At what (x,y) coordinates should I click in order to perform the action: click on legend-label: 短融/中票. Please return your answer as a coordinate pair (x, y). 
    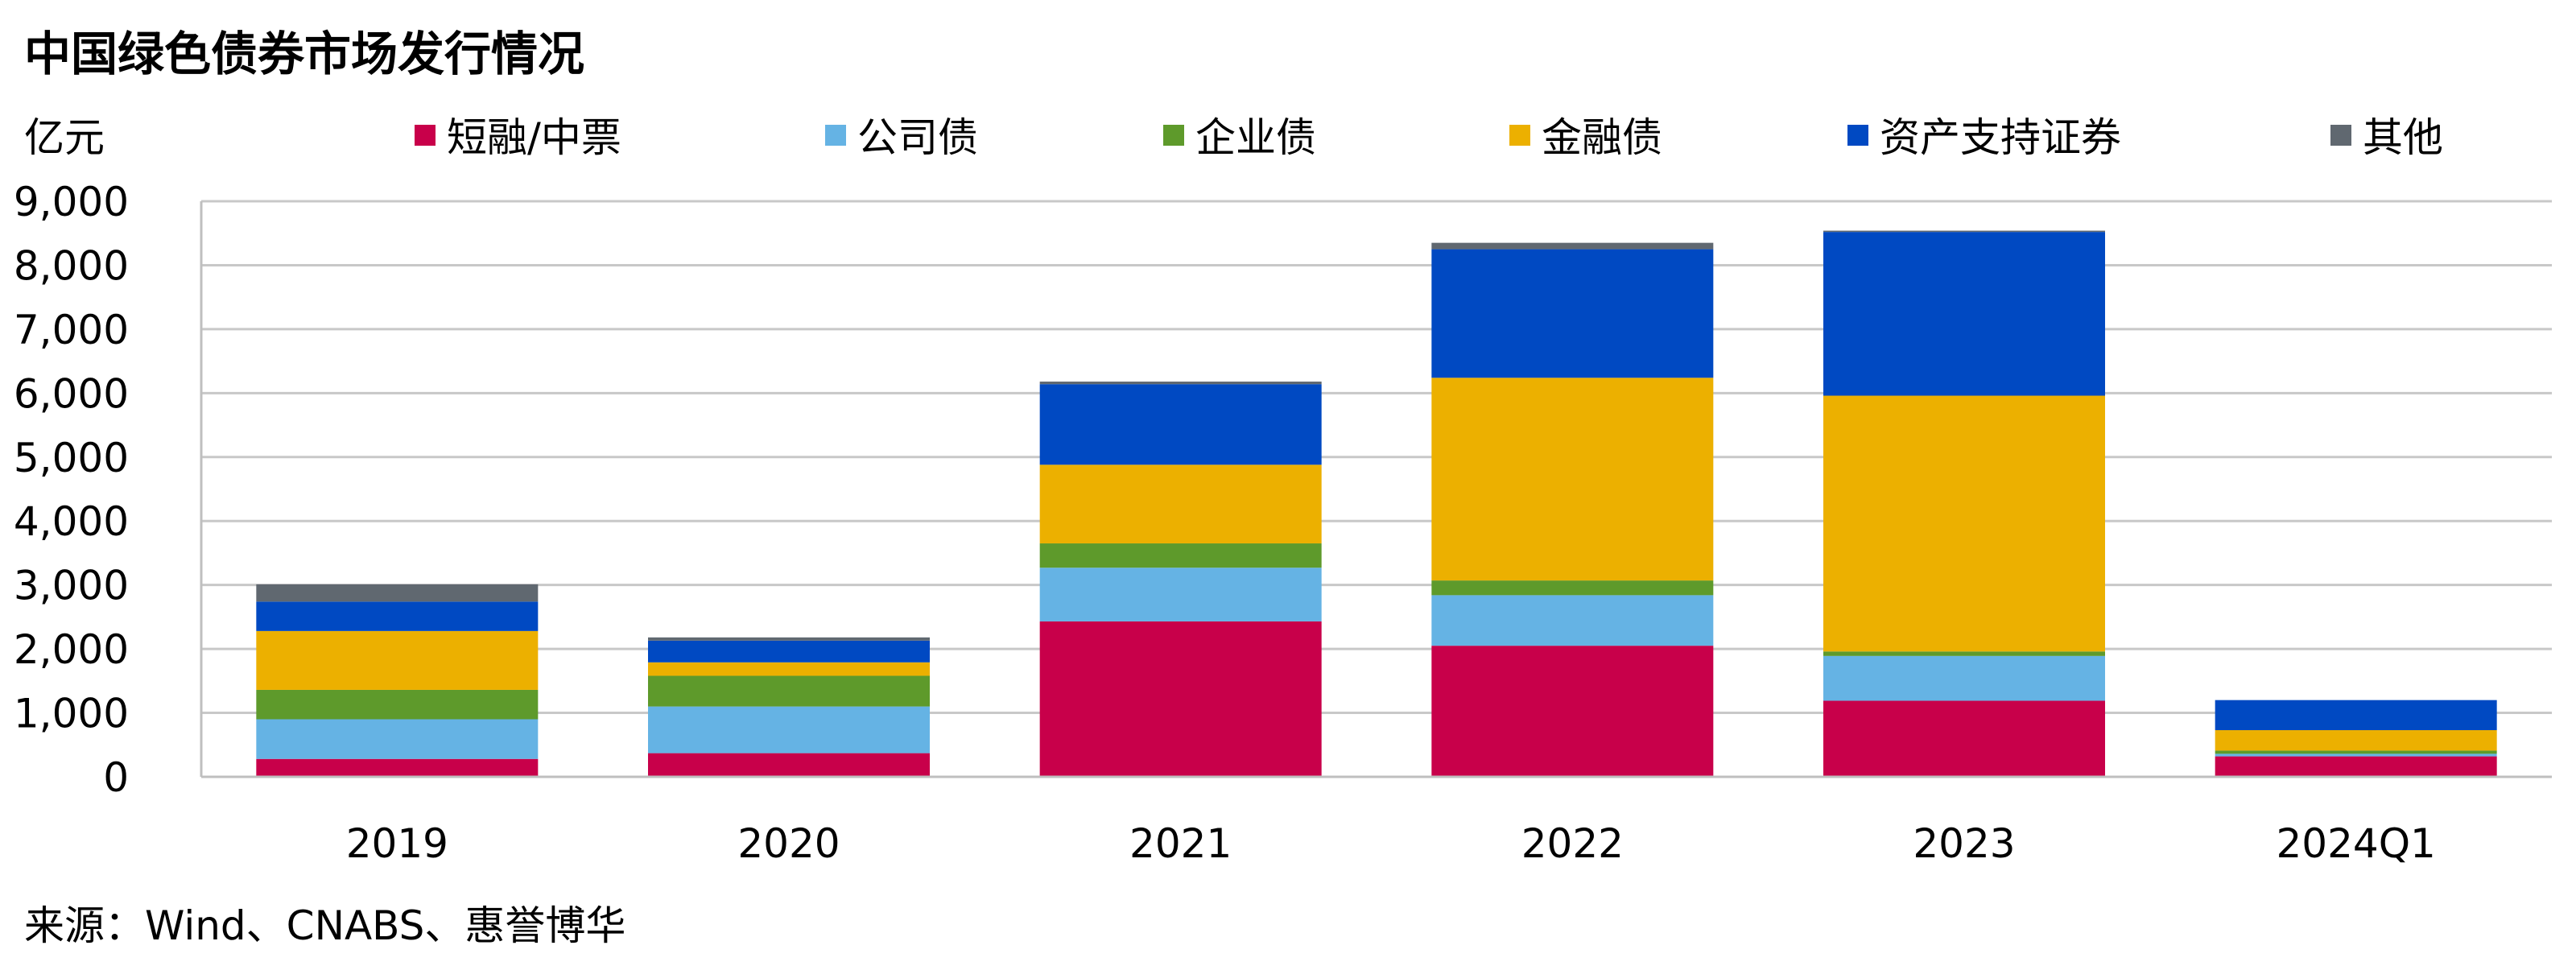
    Looking at the image, I should click on (534, 137).